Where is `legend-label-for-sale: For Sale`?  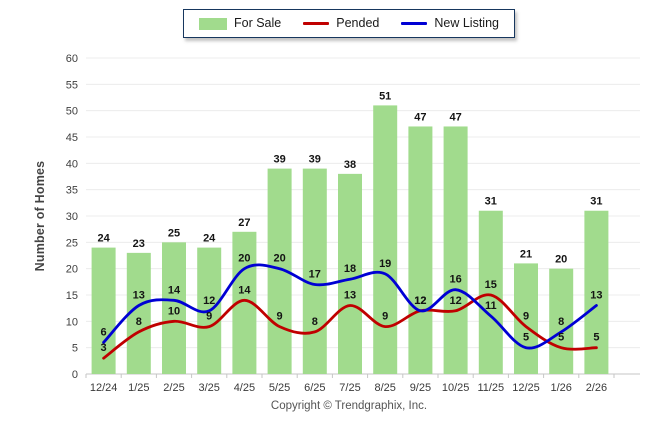 legend-label-for-sale: For Sale is located at coordinates (258, 23).